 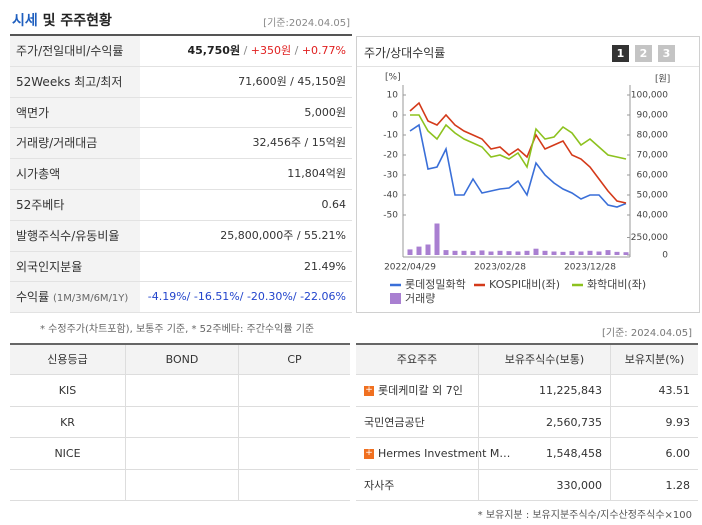 I want to click on label-text: 주가/전일대비/수익률, so click(x=70, y=51).